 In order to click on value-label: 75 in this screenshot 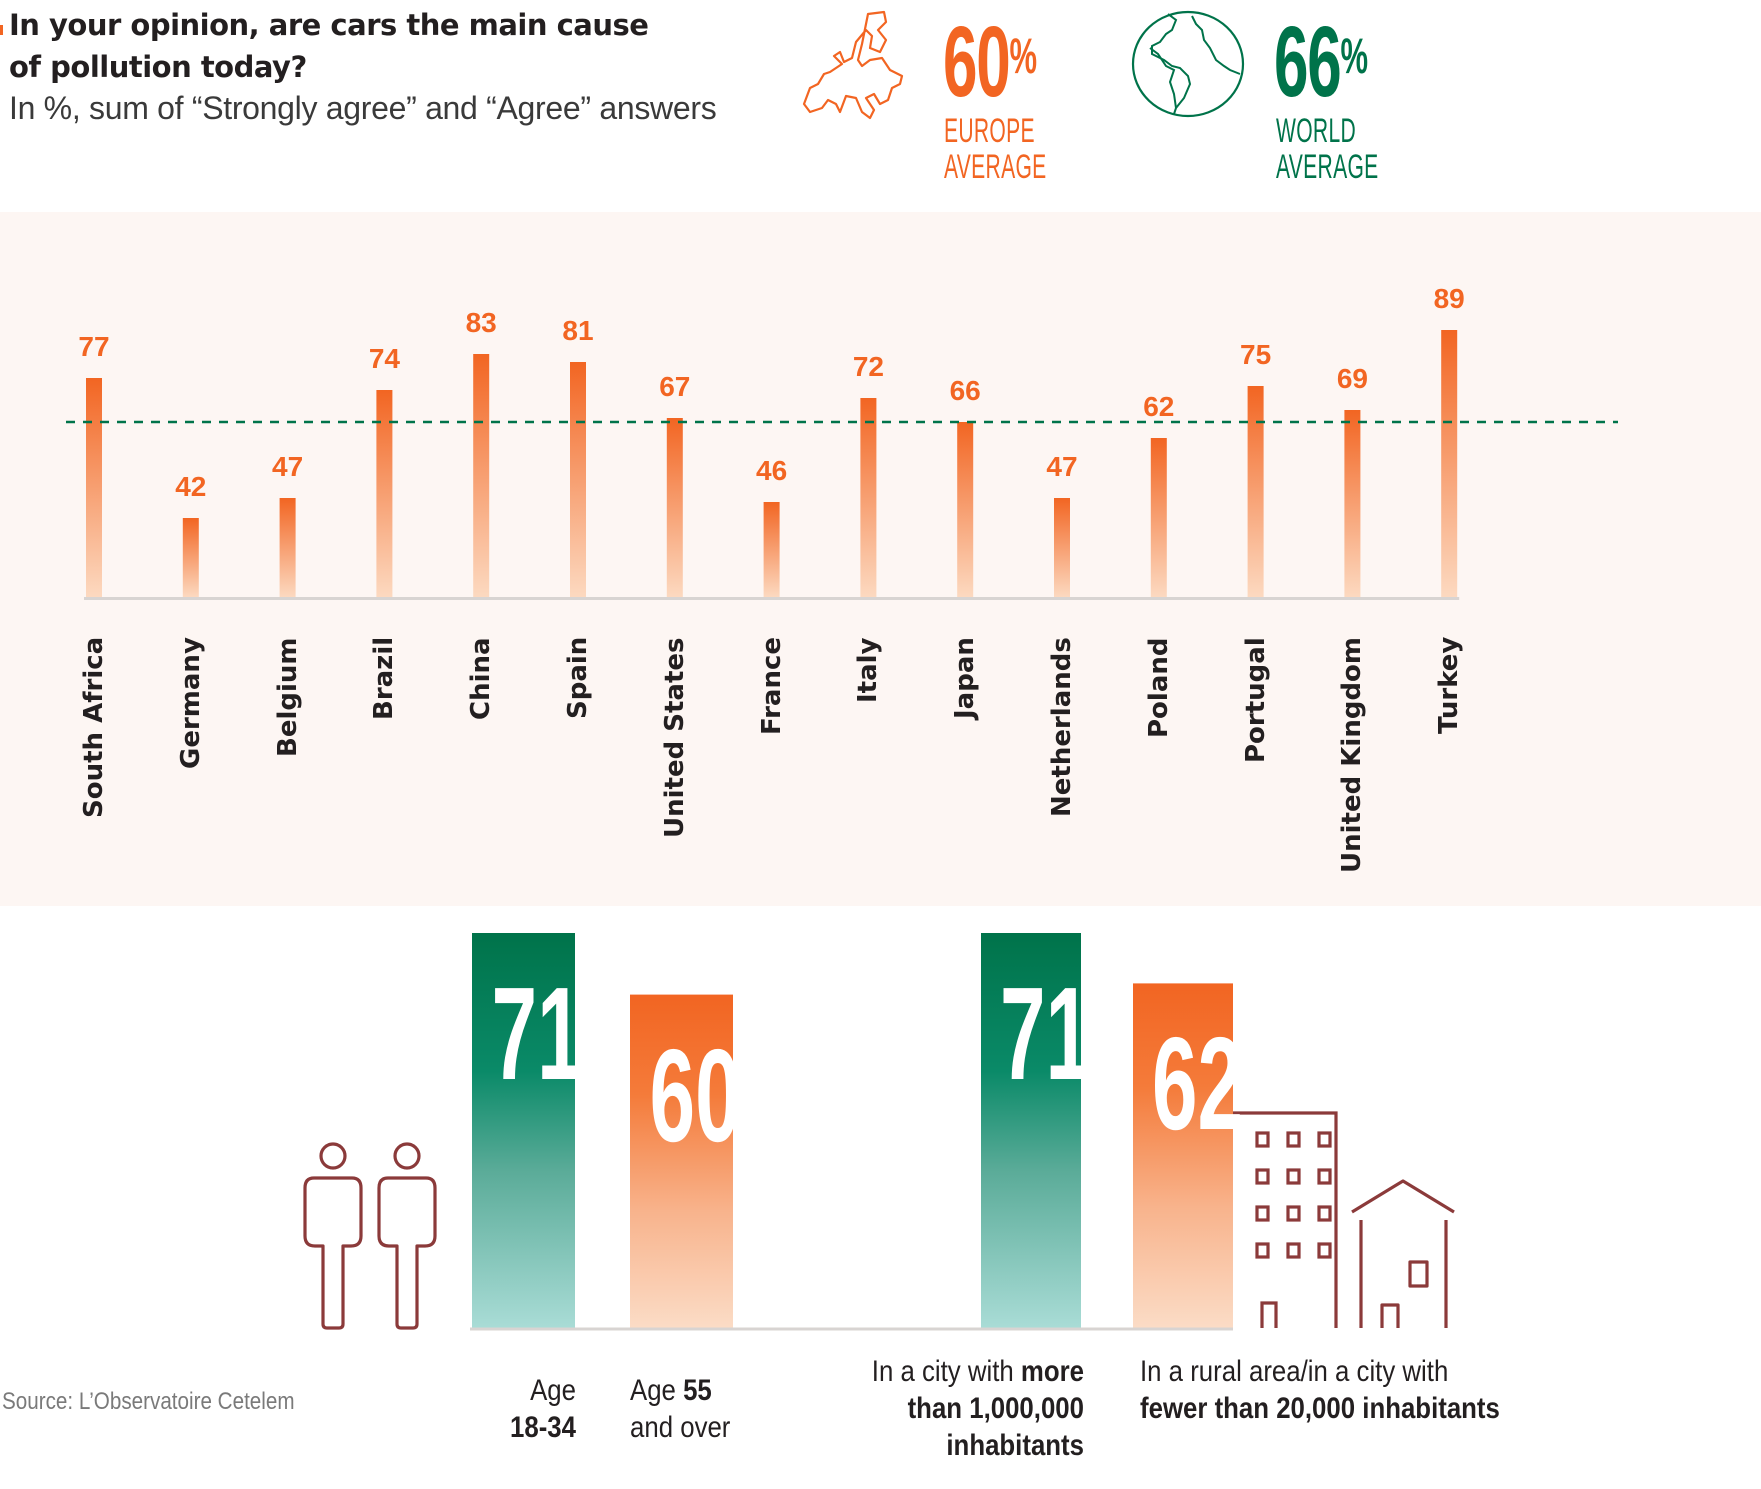, I will do `click(1255, 354)`.